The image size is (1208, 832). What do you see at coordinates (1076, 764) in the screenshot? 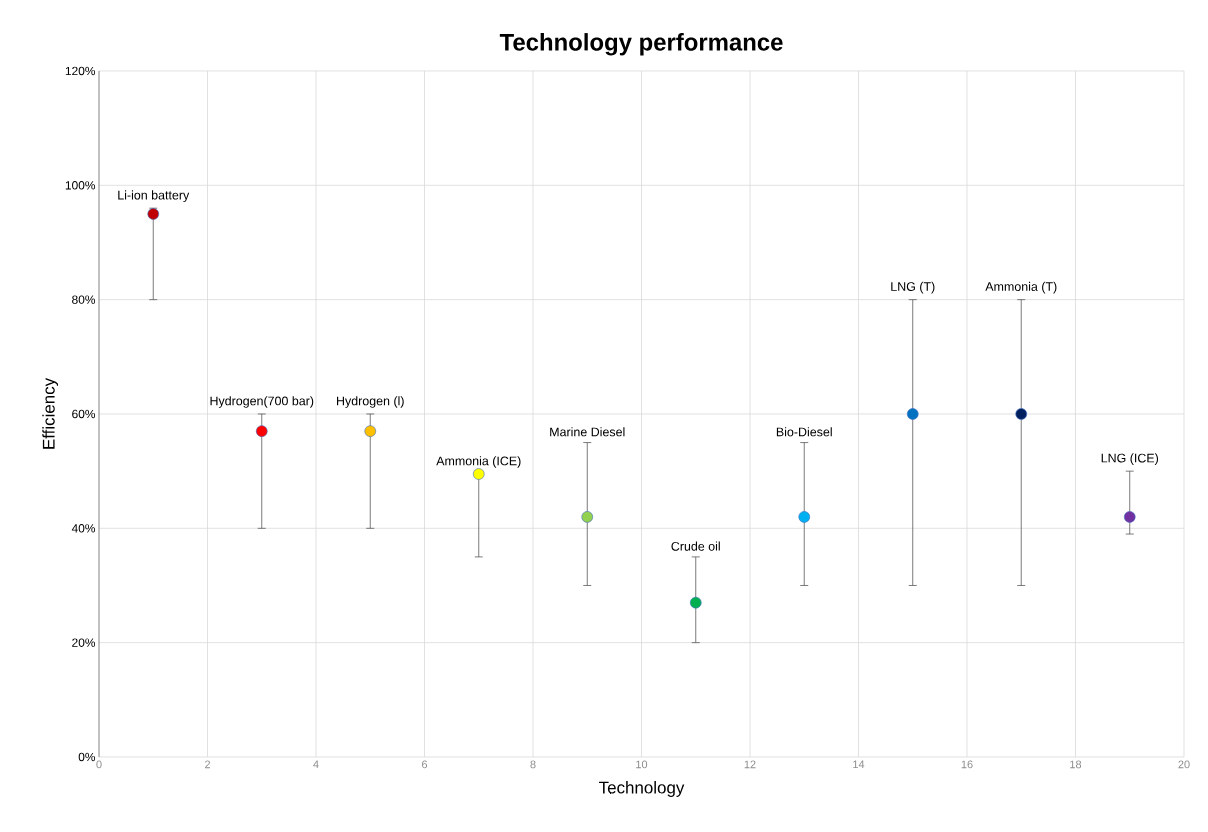
I see `x-tick-label: 18` at bounding box center [1076, 764].